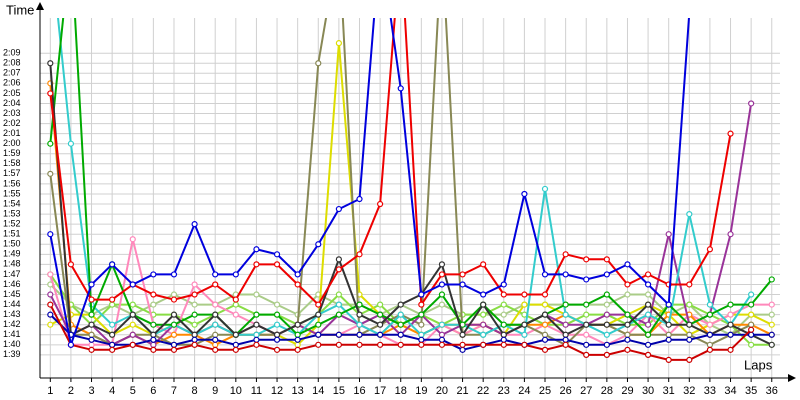 The width and height of the screenshot is (800, 400). I want to click on x-axis-title: Laps, so click(758, 364).